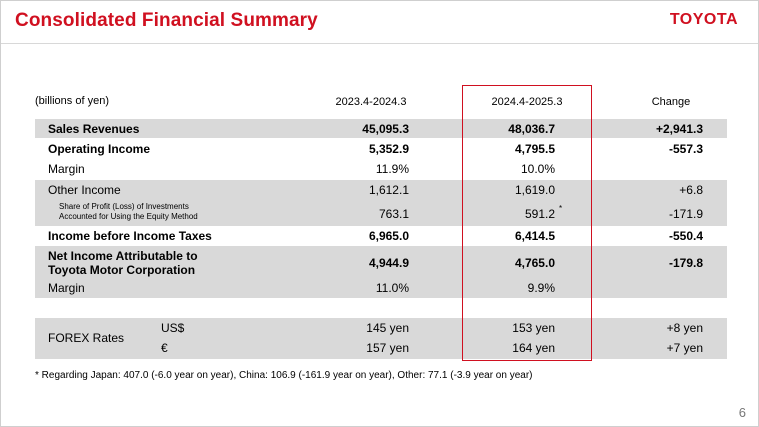 The width and height of the screenshot is (759, 427). Describe the element at coordinates (534, 236) in the screenshot. I see `value-fy2025: 6,414.5` at that location.